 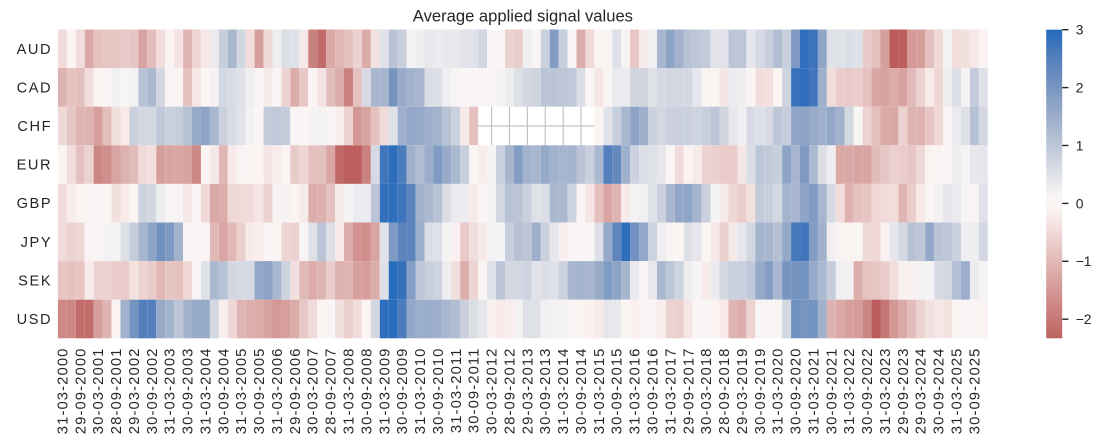 I want to click on svg-text: 29-09-2000, so click(x=81, y=391).